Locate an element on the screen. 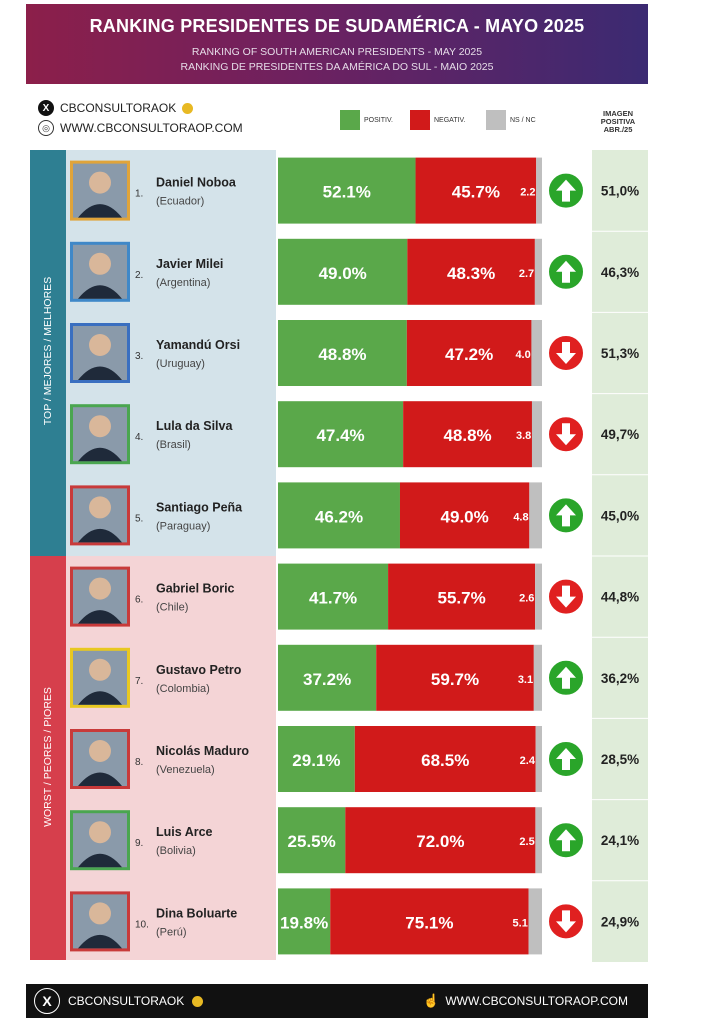 The width and height of the screenshot is (702, 1024). president-country: (Paraguay) is located at coordinates (183, 526).